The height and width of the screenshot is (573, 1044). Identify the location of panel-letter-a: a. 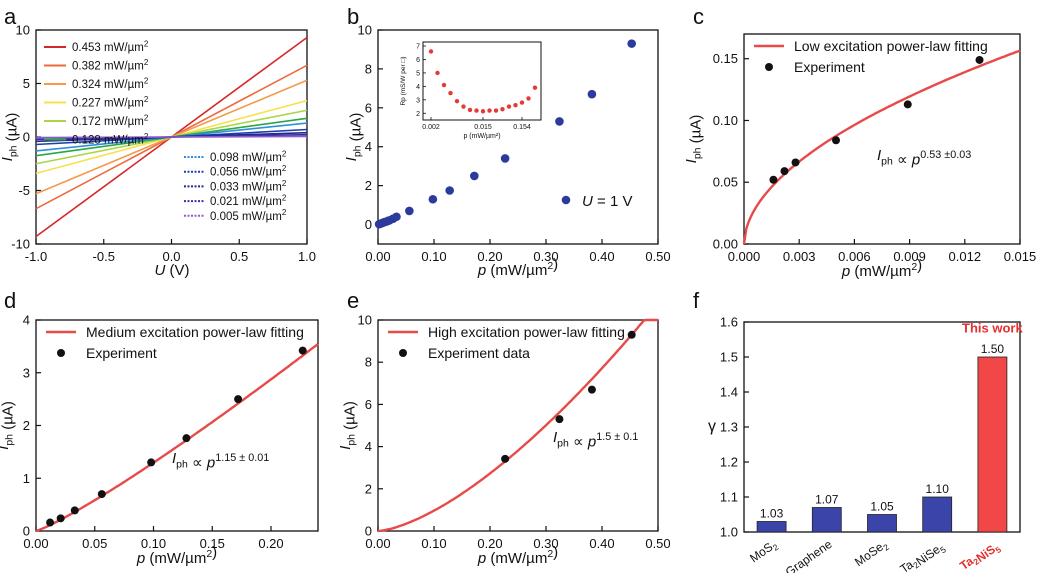
(10, 16).